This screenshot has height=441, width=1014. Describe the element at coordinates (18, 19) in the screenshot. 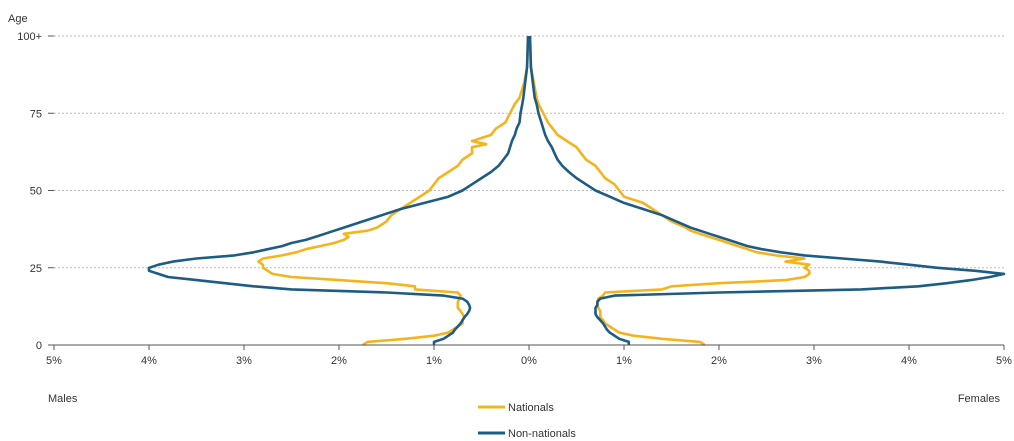

I see `y-axis-title: Age` at that location.